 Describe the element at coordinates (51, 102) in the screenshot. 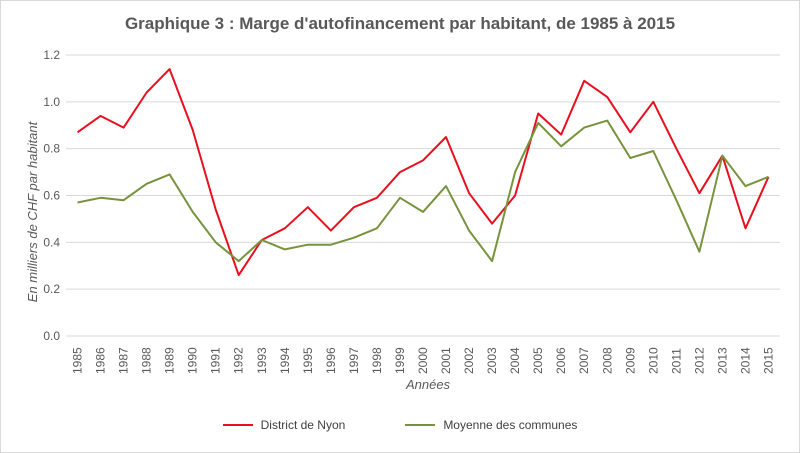

I see `y-tick-label: 1.0` at that location.